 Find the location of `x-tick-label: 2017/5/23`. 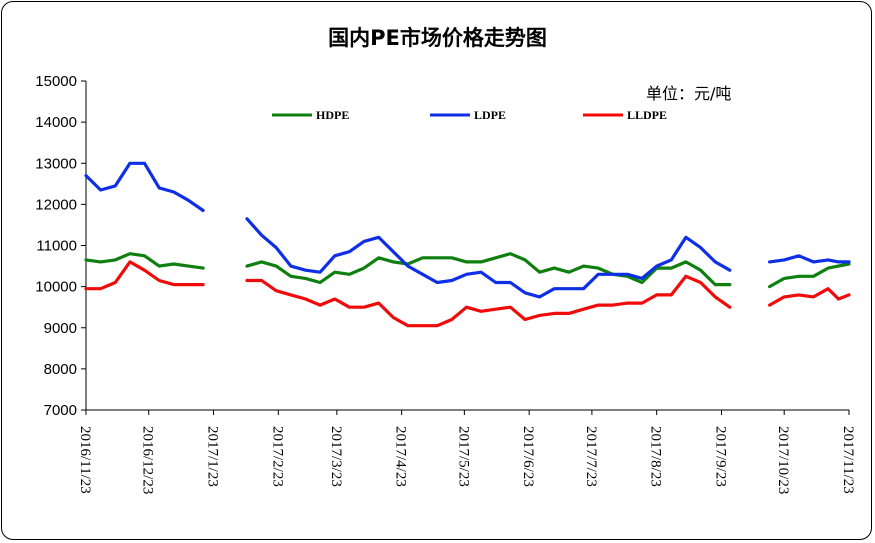

x-tick-label: 2017/5/23 is located at coordinates (463, 456).